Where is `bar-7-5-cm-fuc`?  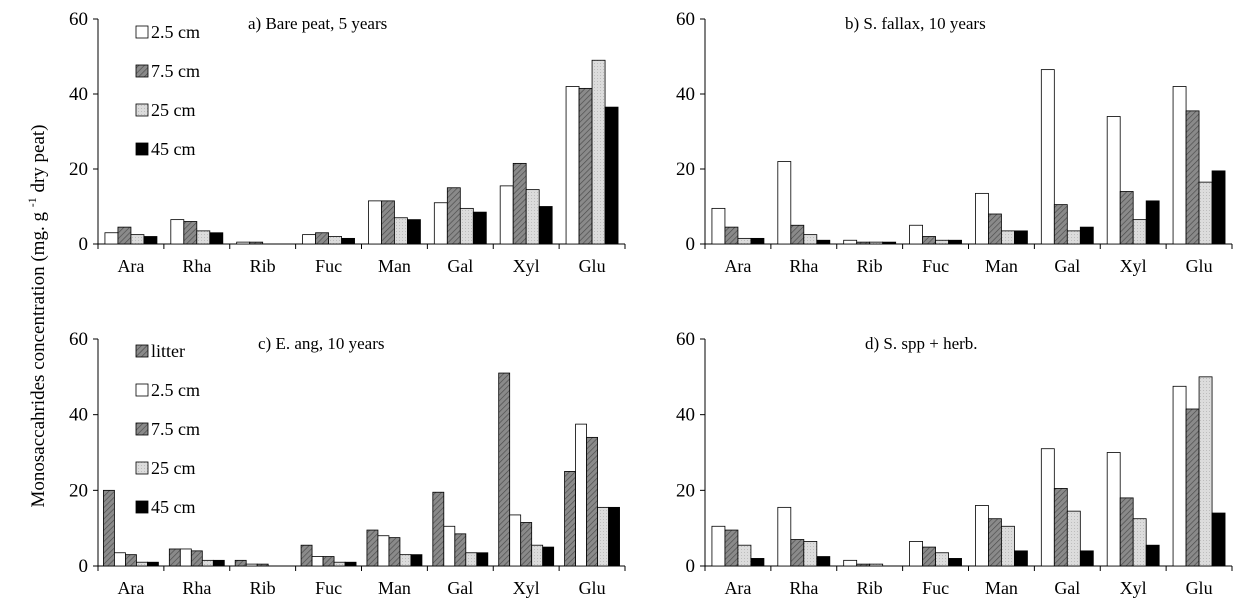
bar-7-5-cm-fuc is located at coordinates (328, 561).